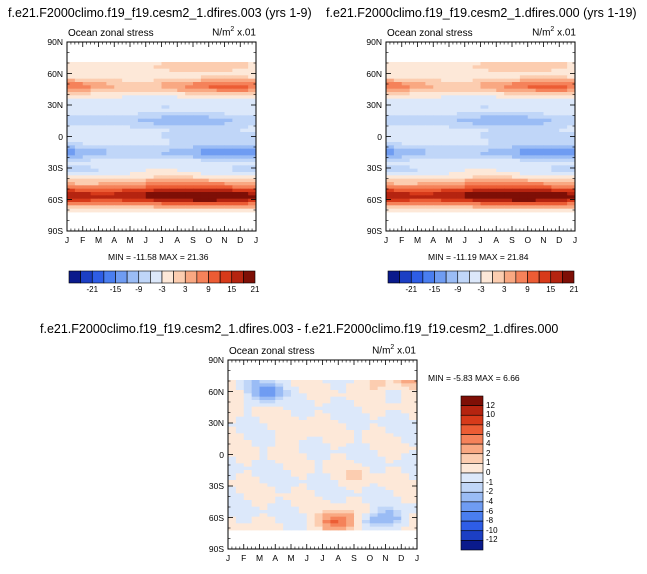  I want to click on x-tick-label: F, so click(402, 240).